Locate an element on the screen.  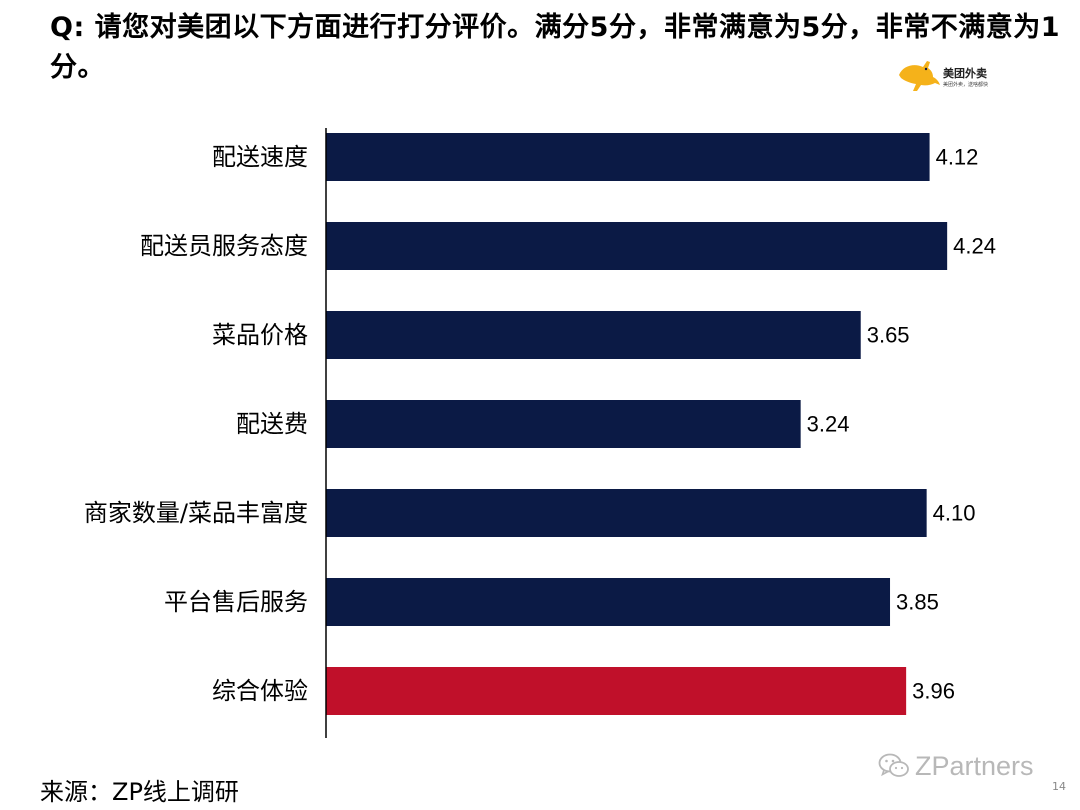
data-label: 3.85 is located at coordinates (917, 602).